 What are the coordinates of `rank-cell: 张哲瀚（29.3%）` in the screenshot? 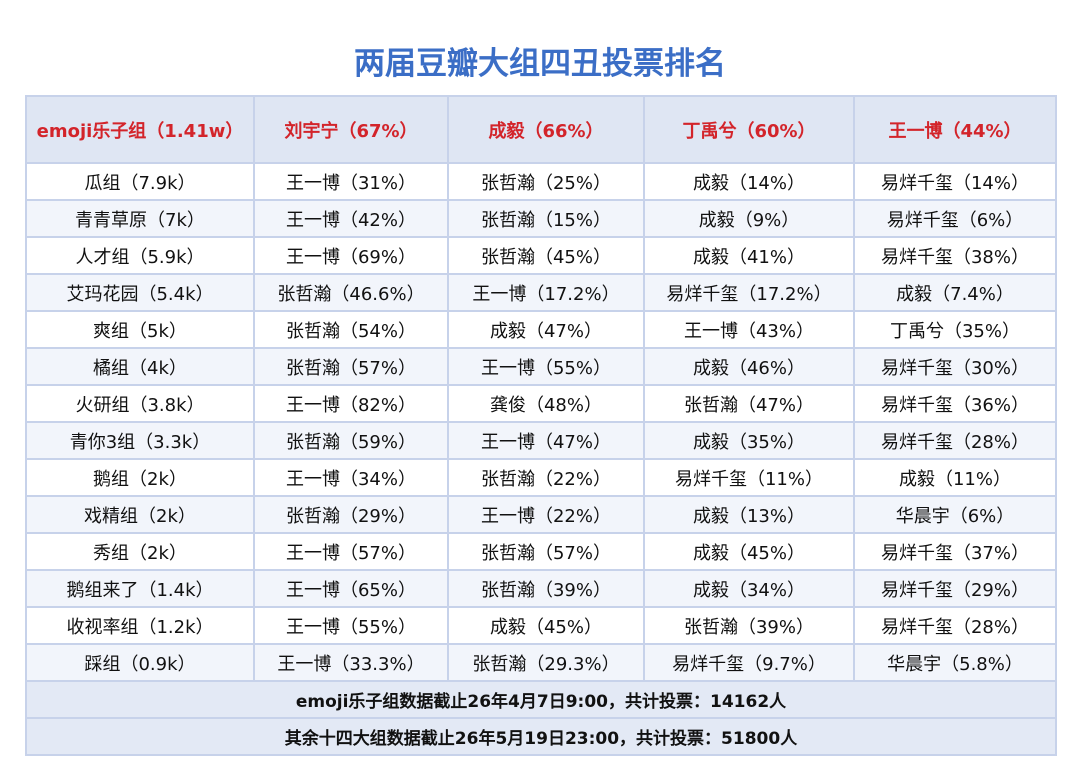 It's located at (546, 662).